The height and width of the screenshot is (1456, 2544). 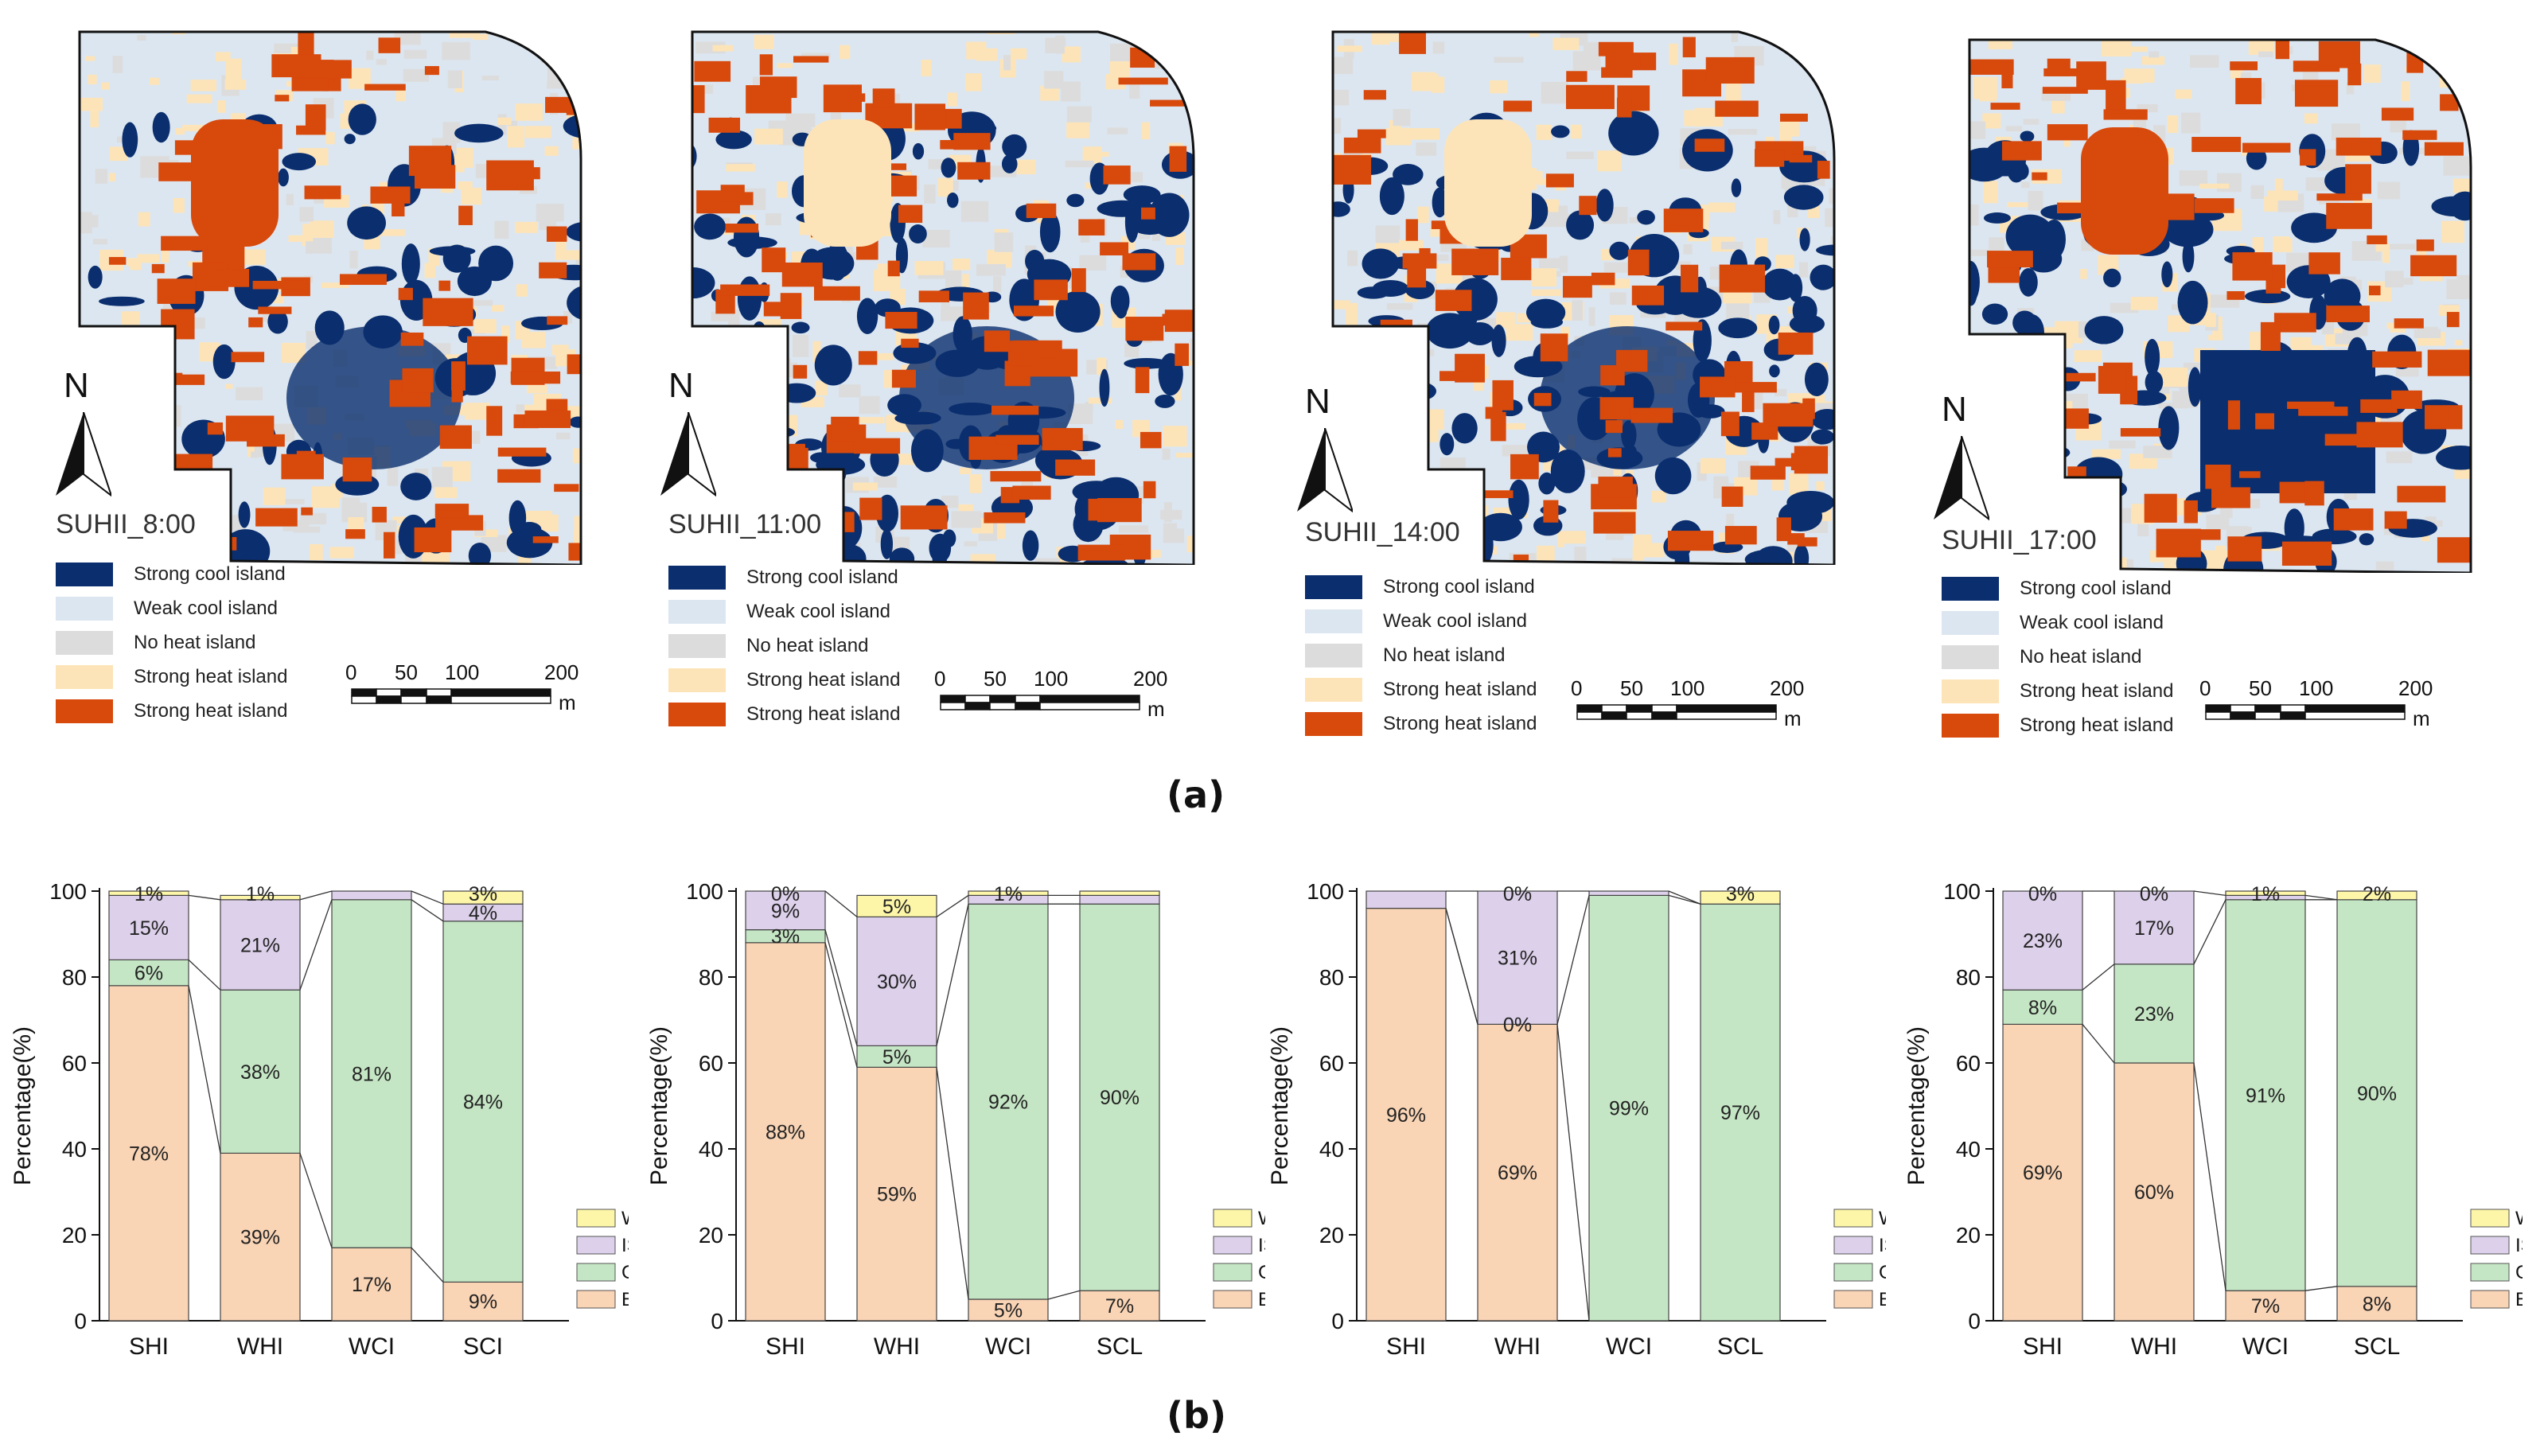 I want to click on scale-tick-label: 0, so click(x=940, y=679).